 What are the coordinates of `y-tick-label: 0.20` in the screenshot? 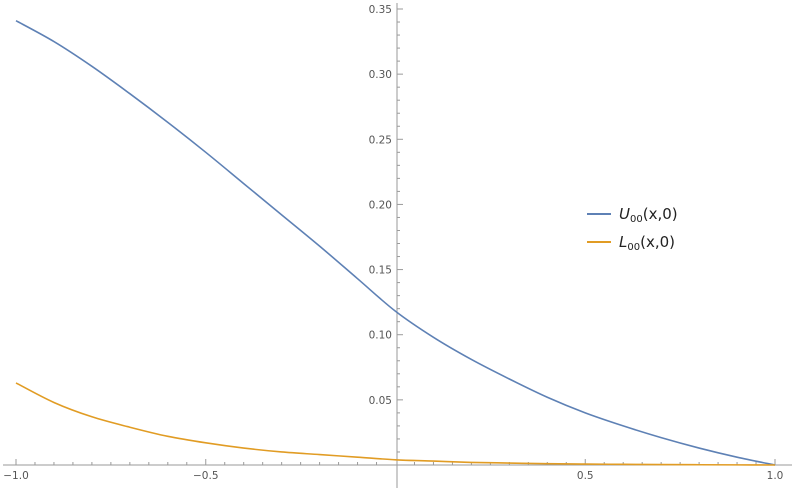 It's located at (380, 205).